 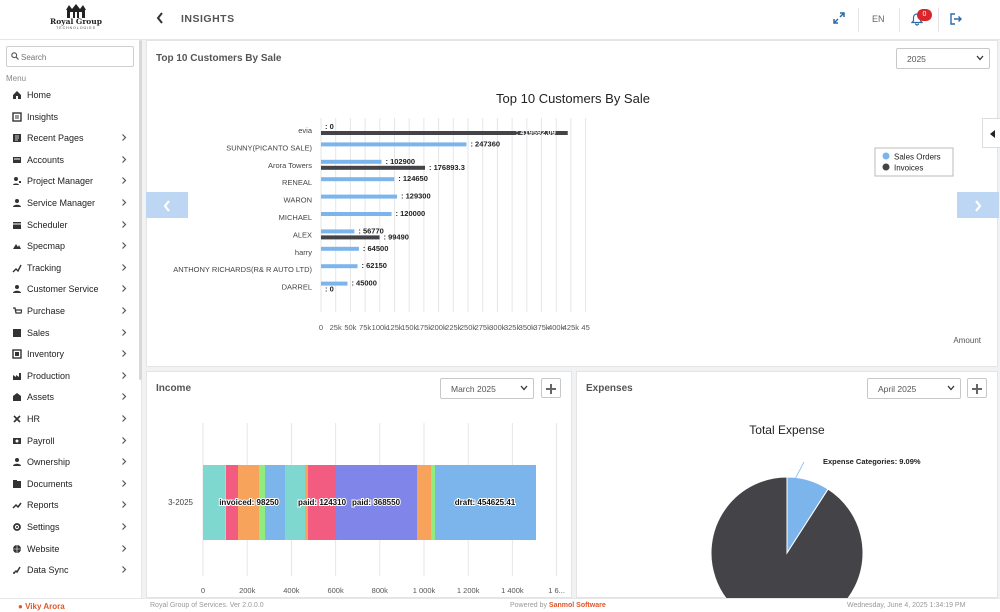 What do you see at coordinates (167, 205) in the screenshot?
I see `carousel-prev-button` at bounding box center [167, 205].